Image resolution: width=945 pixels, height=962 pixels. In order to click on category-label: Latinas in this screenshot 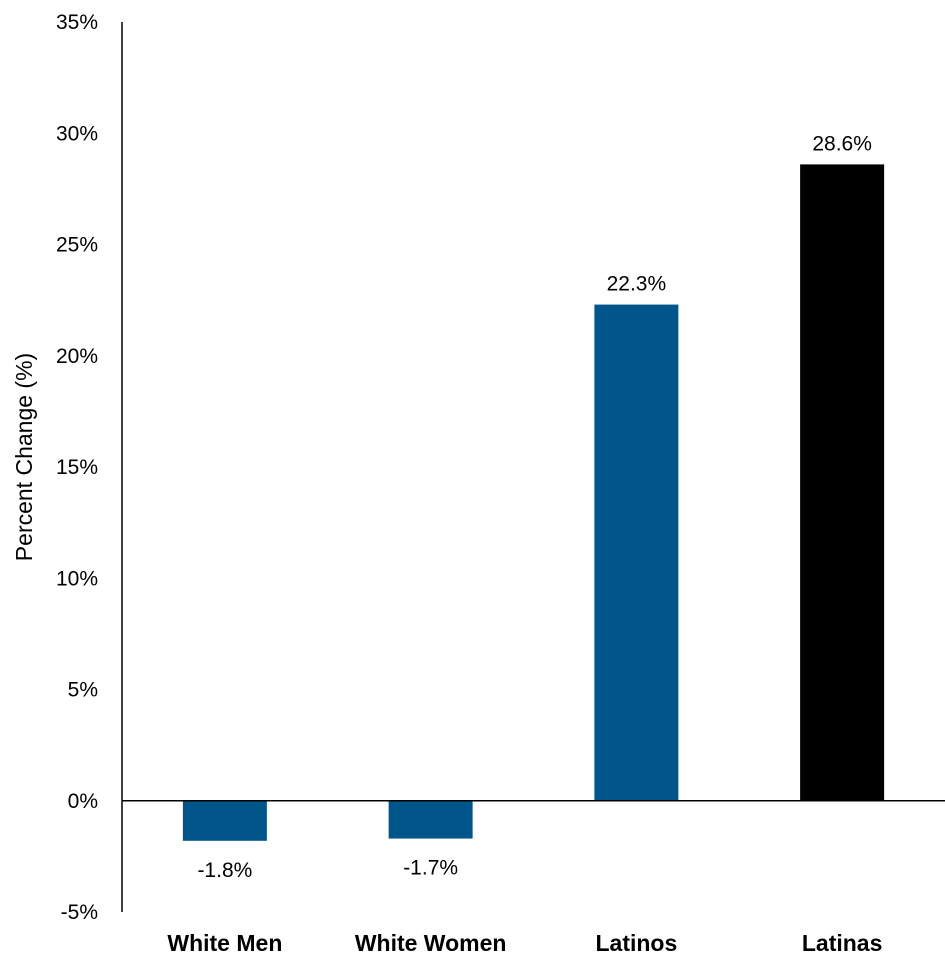, I will do `click(842, 943)`.